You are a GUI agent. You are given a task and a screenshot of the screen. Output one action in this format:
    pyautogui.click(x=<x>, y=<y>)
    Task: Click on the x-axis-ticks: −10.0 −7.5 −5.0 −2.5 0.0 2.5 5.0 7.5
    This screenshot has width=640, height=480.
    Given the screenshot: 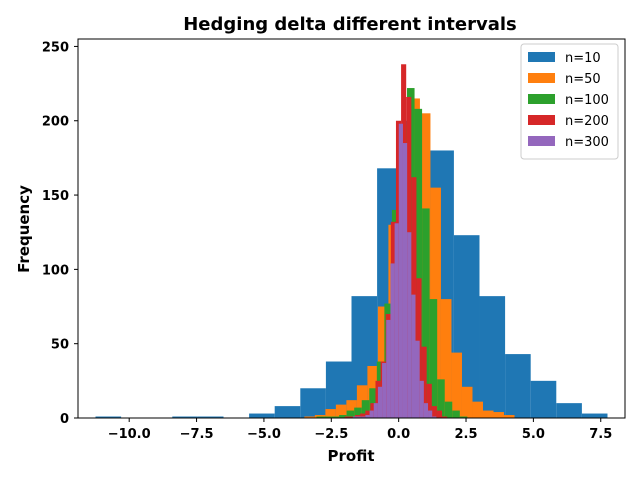 What is the action you would take?
    pyautogui.click(x=360, y=430)
    